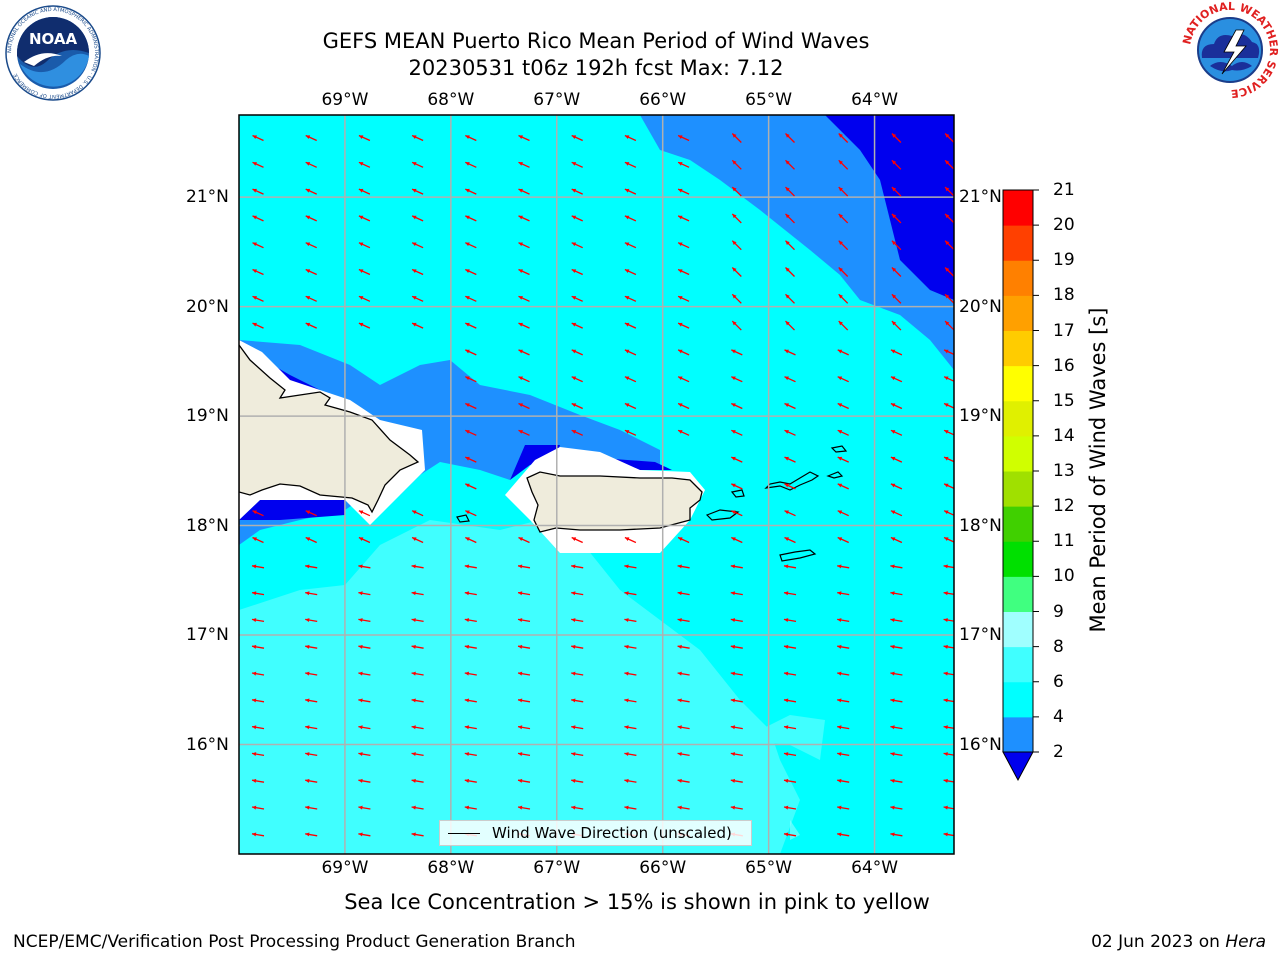 Image resolution: width=1280 pixels, height=960 pixels. Describe the element at coordinates (614, 502) in the screenshot. I see `land-puerto-rico` at that location.